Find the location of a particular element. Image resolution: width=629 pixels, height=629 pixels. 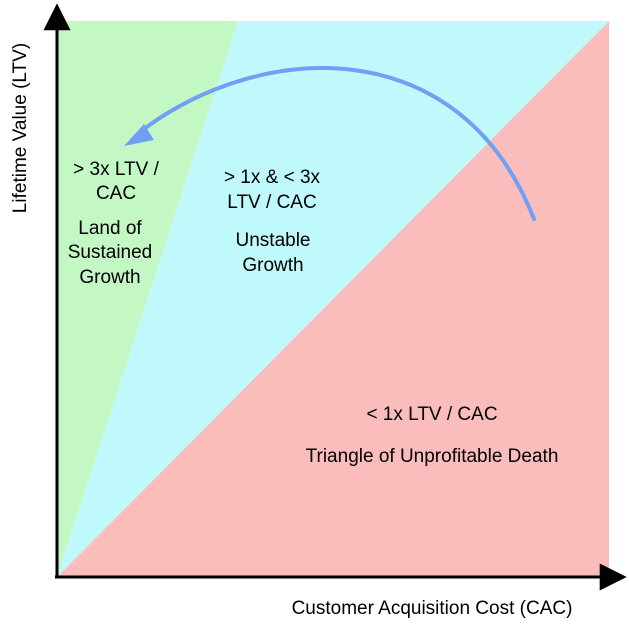

y-axis-label: Lifetime Value (LTV) is located at coordinates (20, 128).